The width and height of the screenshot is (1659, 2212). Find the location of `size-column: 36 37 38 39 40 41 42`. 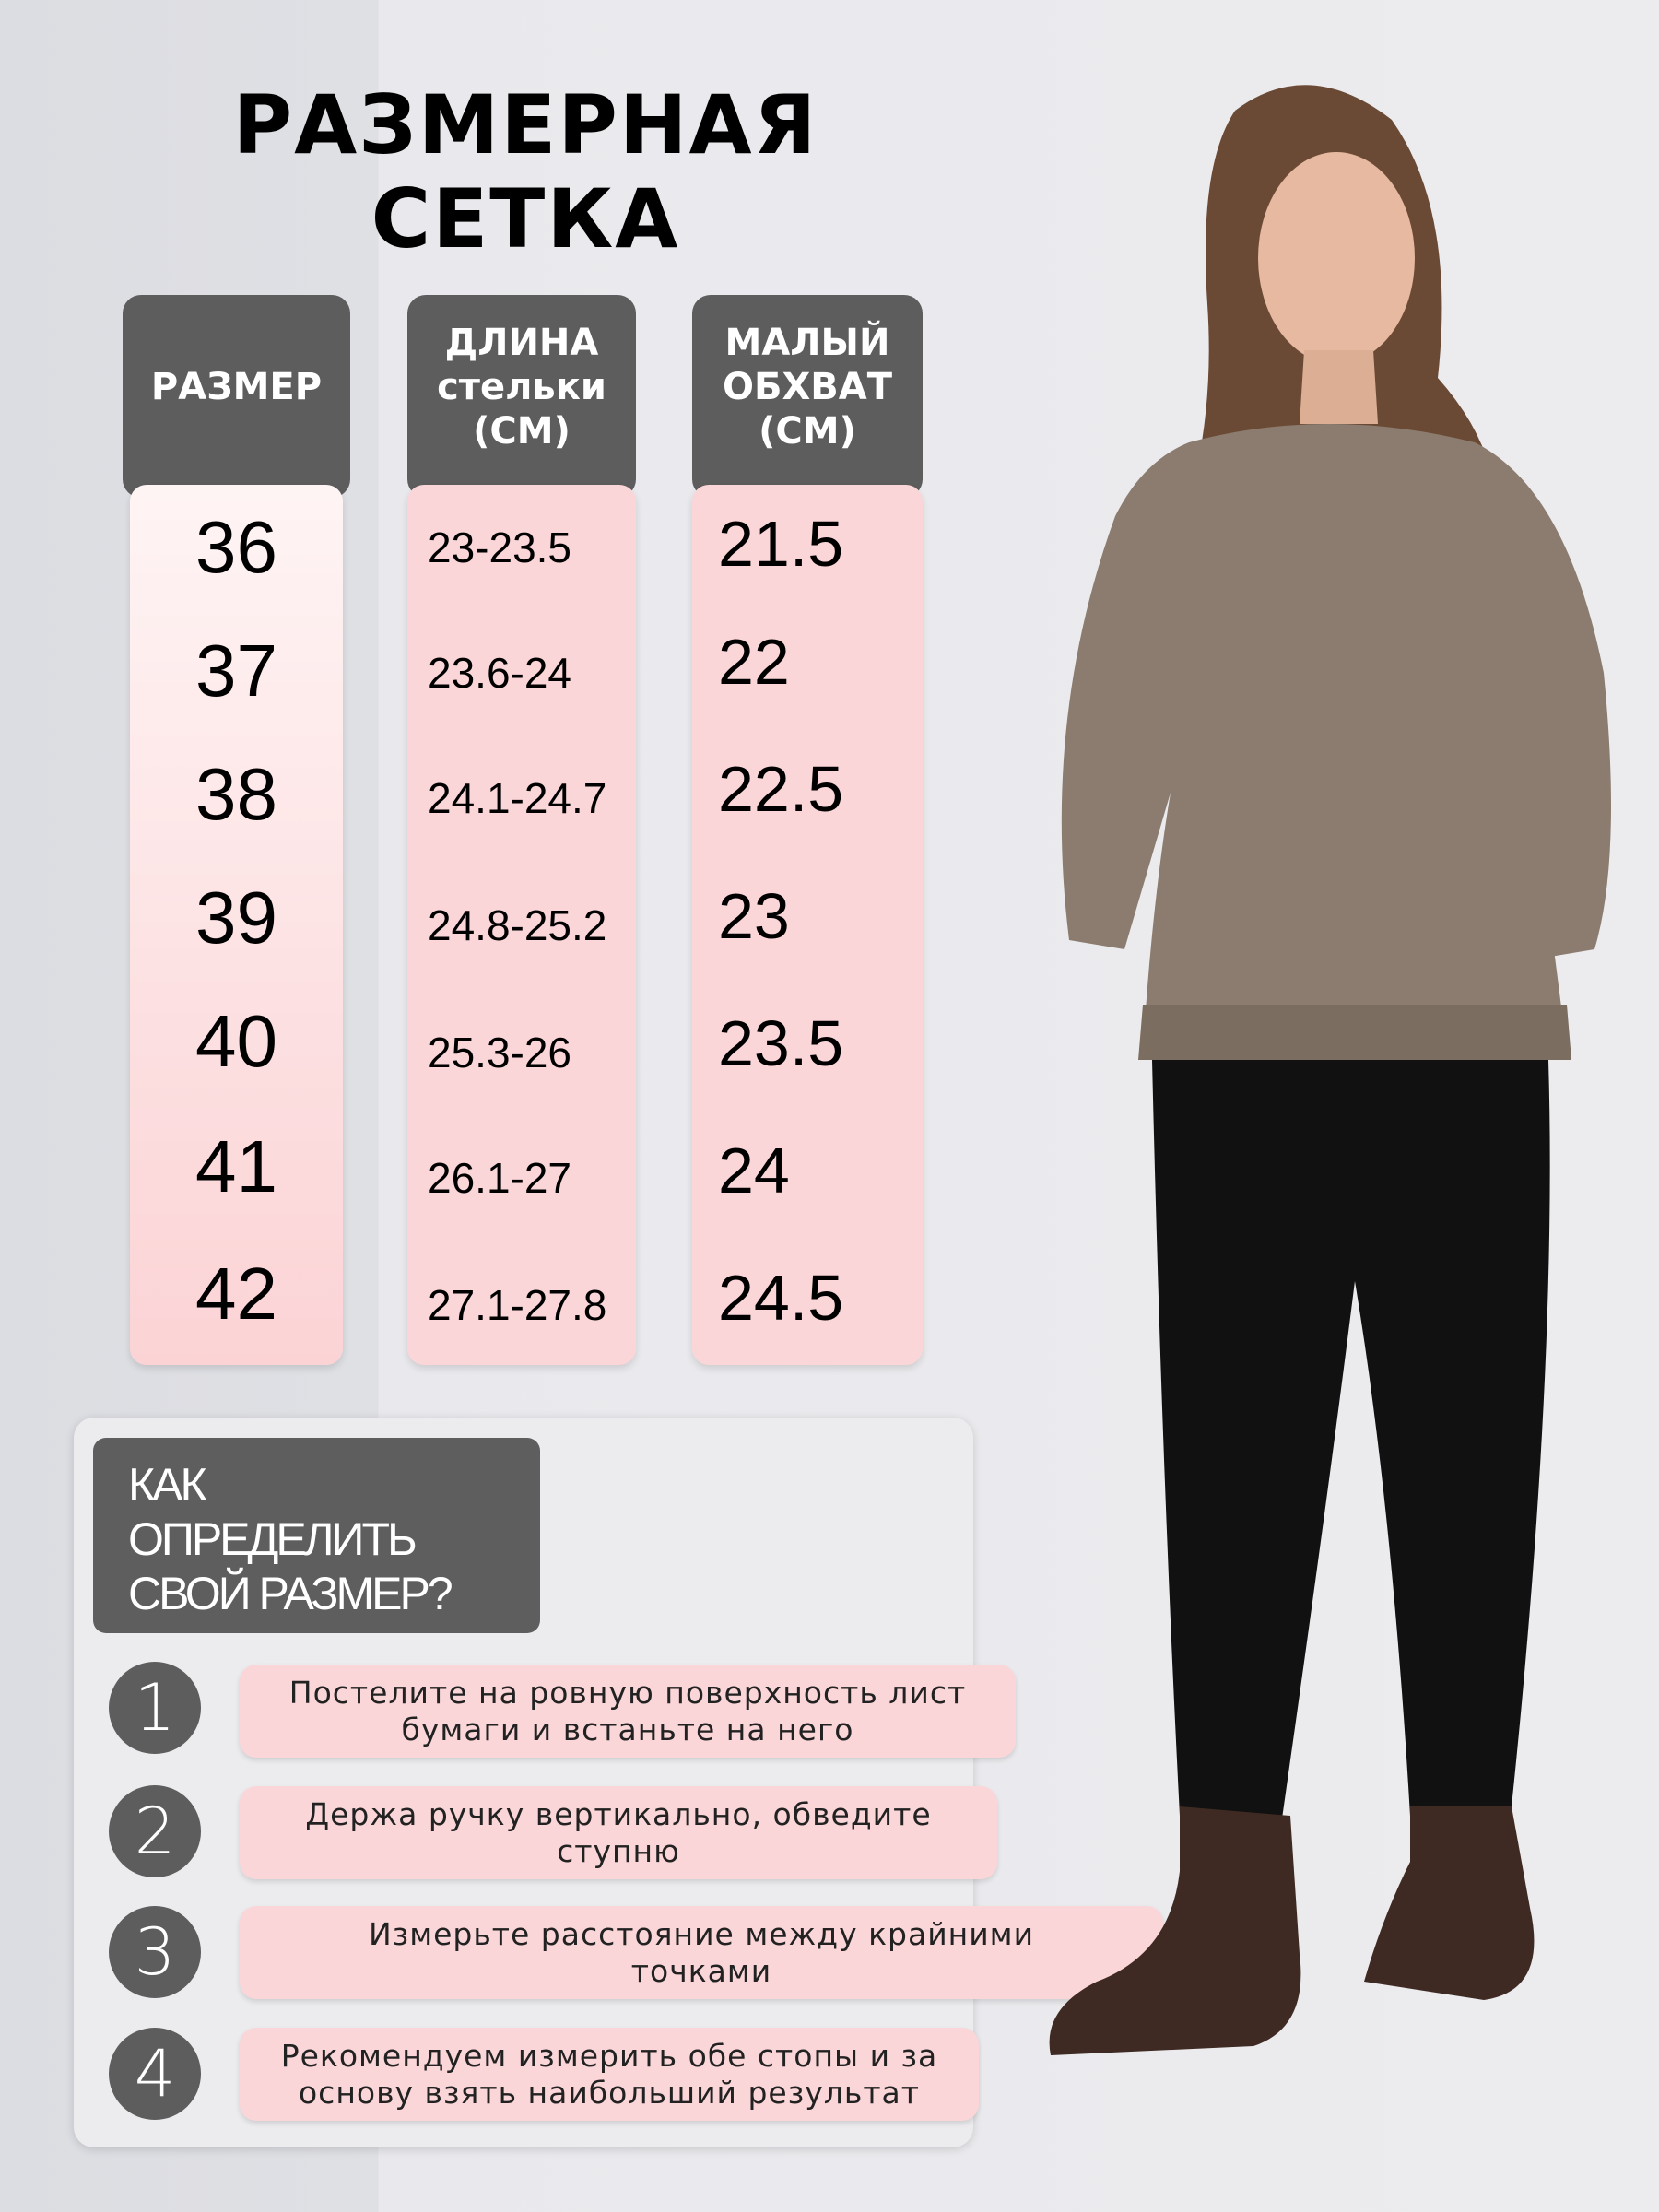

size-column: 36 37 38 39 40 41 42 is located at coordinates (236, 925).